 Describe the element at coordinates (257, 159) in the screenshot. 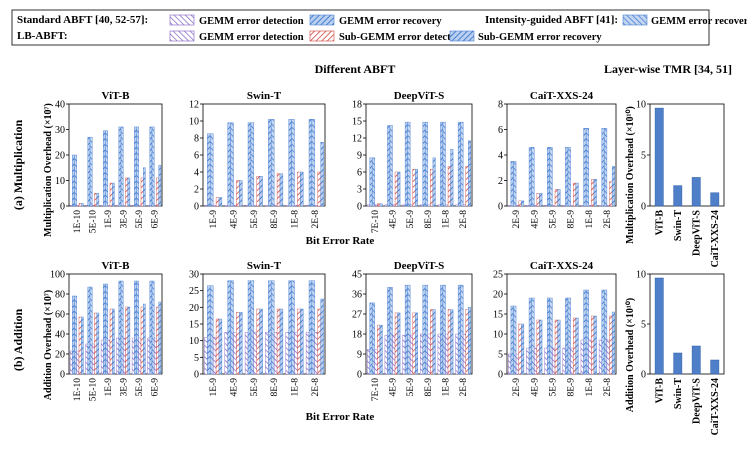

I see `panel-mult-swint: Swin-T 0 2 4 6 8 10 12 1E-9 4E-9 5E-9 8E-9 1E-8 2E-8` at that location.